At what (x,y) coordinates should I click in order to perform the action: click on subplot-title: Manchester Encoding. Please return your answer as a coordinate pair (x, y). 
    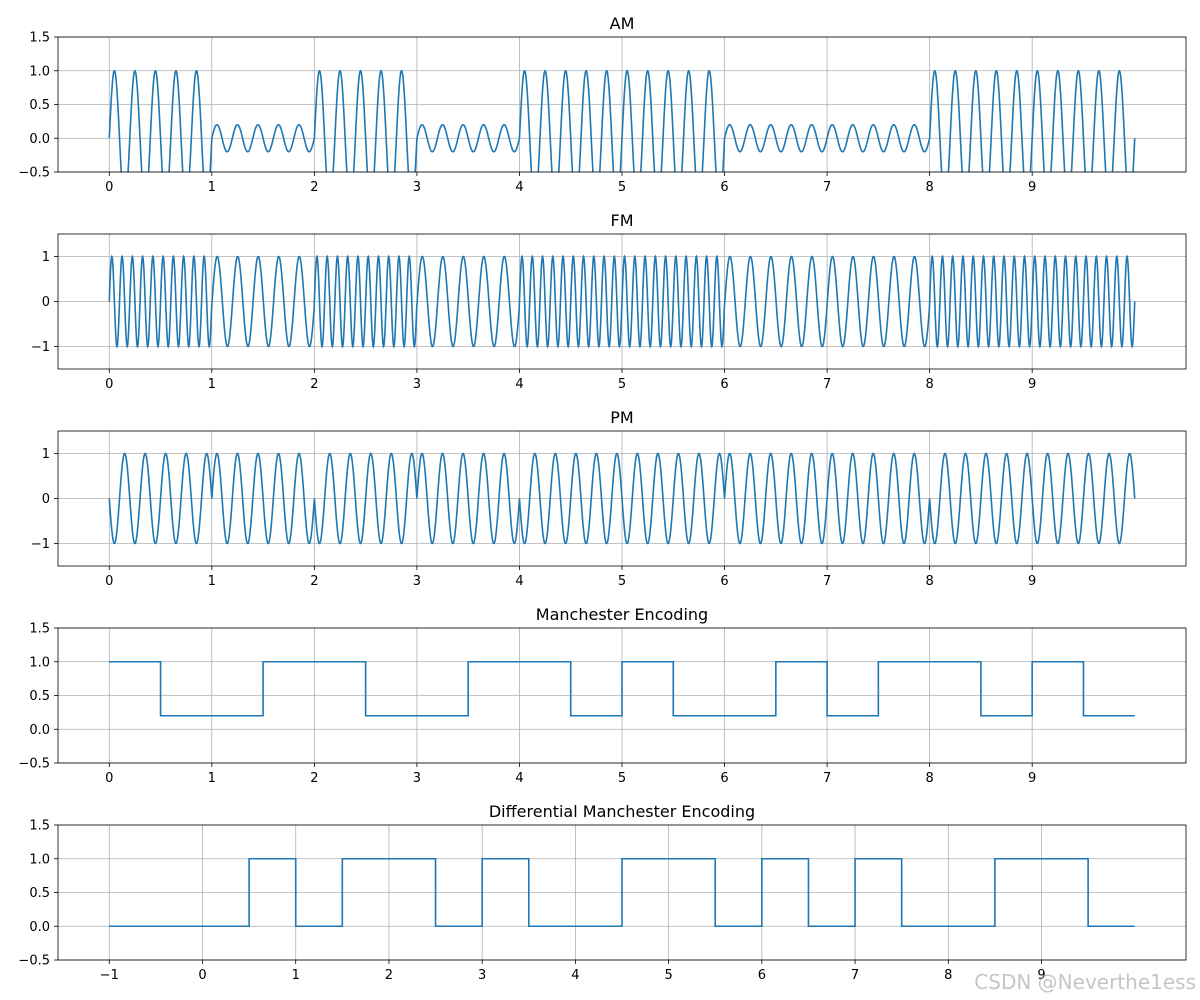
    Looking at the image, I should click on (622, 614).